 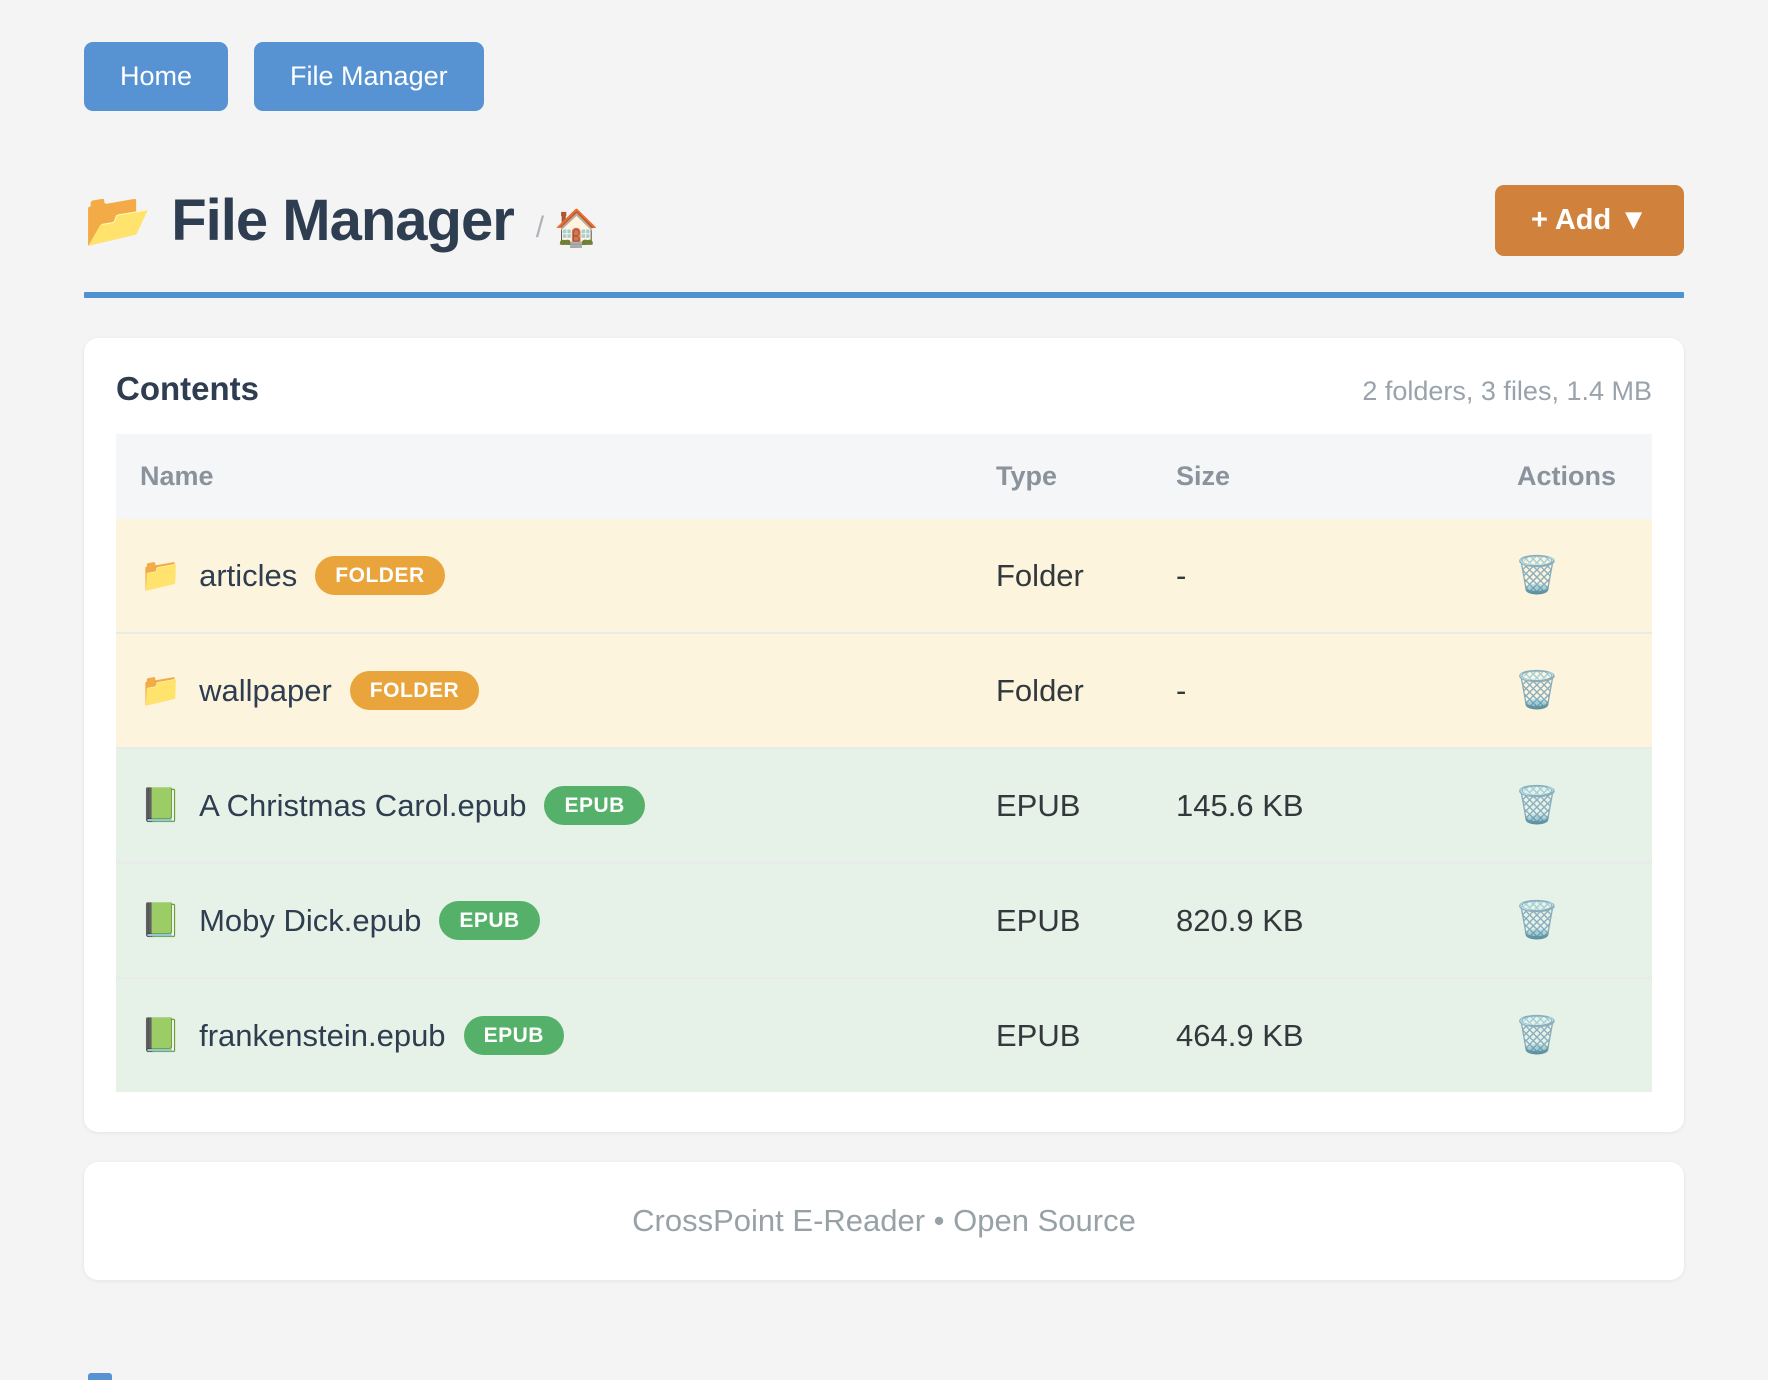 What do you see at coordinates (310, 920) in the screenshot?
I see `file-name-link: Moby Dick.epub` at bounding box center [310, 920].